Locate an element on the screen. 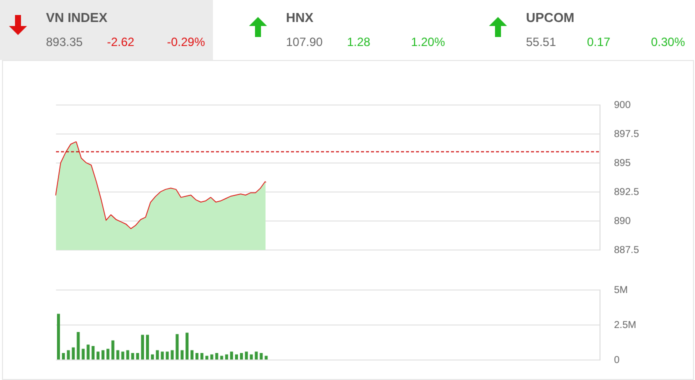 This screenshot has height=380, width=695. text: 107.90 is located at coordinates (304, 42).